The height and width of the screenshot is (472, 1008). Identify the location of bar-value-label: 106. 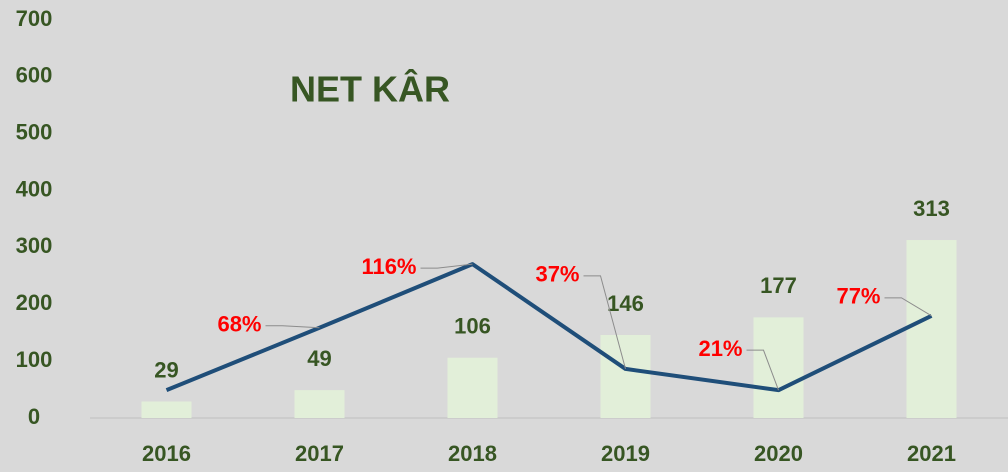
(472, 326).